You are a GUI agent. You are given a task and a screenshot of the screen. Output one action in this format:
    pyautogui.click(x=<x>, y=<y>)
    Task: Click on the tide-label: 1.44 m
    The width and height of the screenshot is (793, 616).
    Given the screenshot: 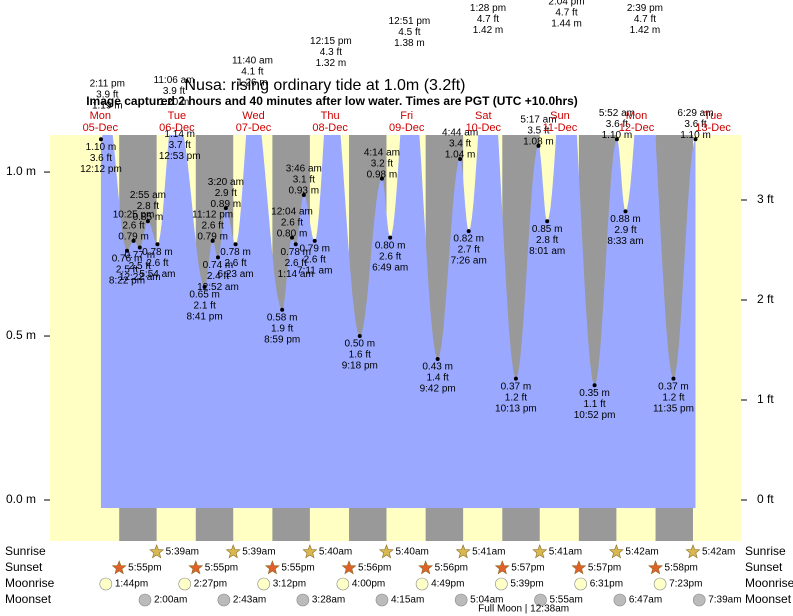 What is the action you would take?
    pyautogui.click(x=566, y=23)
    